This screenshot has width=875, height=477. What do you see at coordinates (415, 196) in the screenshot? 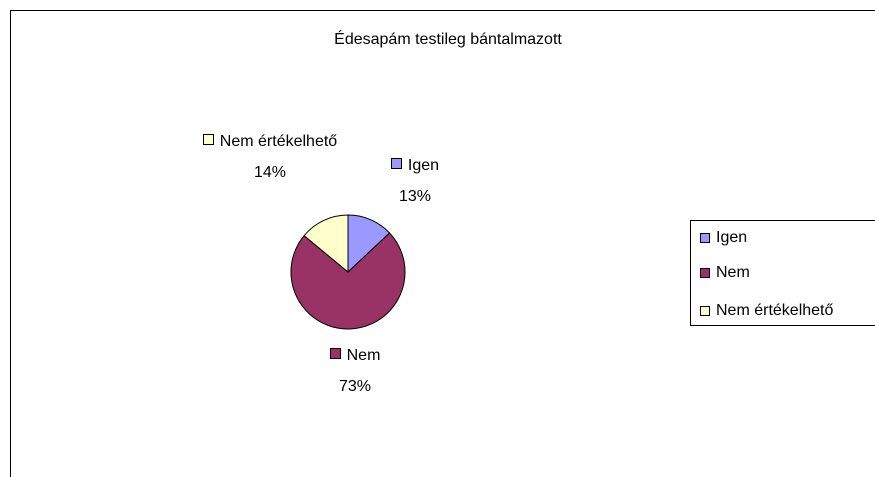
I see `label-value: 13%` at bounding box center [415, 196].